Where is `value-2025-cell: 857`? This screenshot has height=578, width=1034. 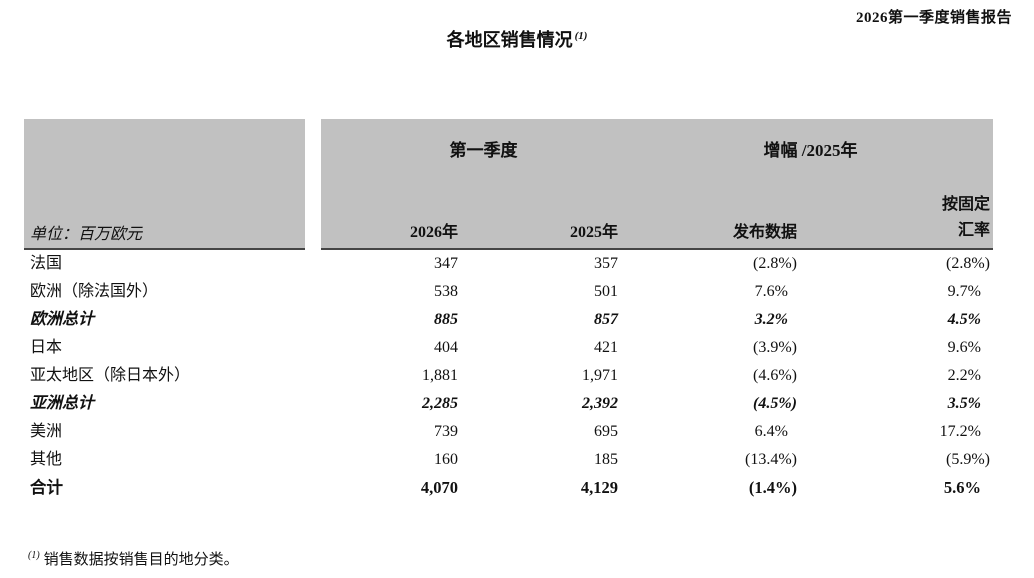 value-2025-cell: 857 is located at coordinates (606, 319).